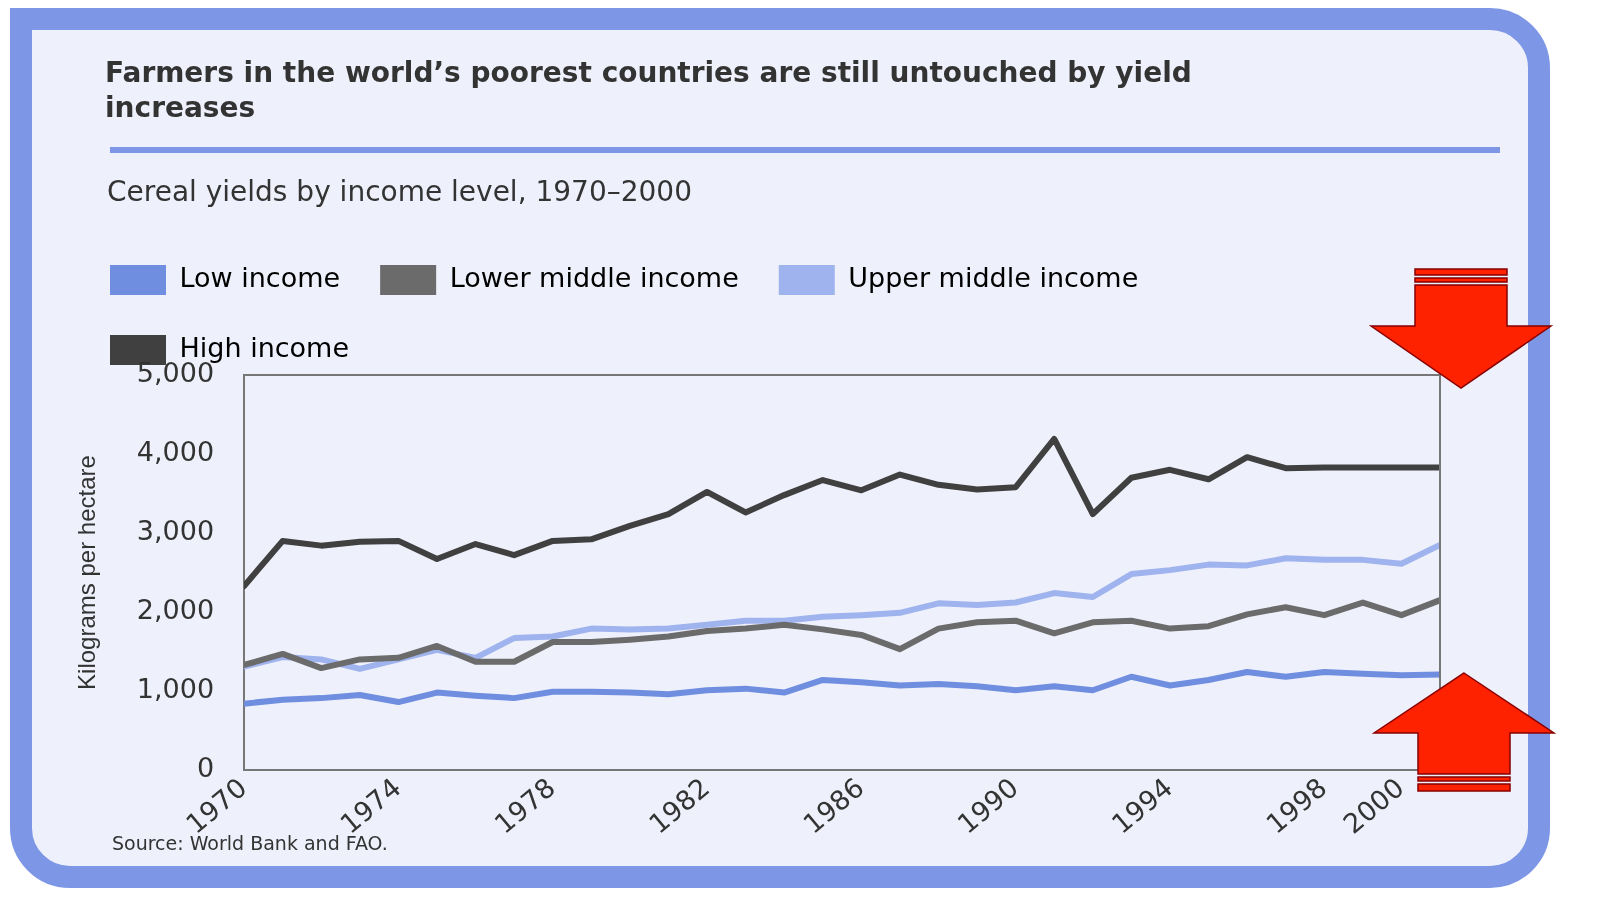 The image size is (1602, 921). What do you see at coordinates (649, 90) in the screenshot?
I see `chart-title: Farmers in the world’s poorest countries are still untouched by yield increases` at bounding box center [649, 90].